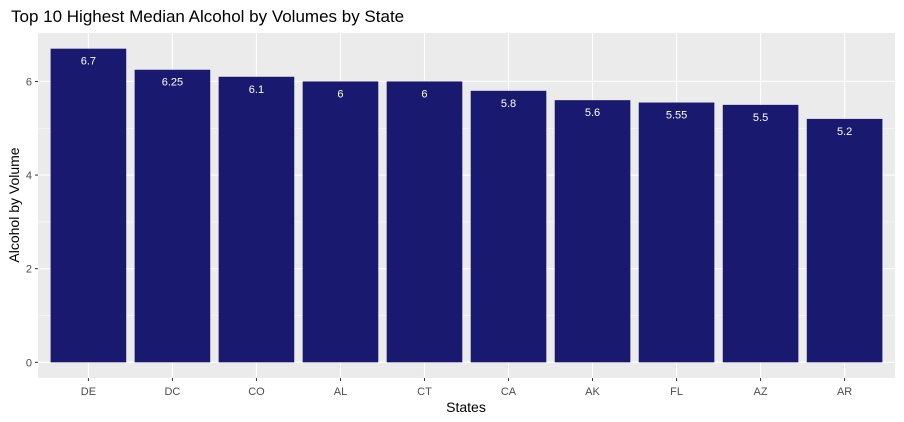 The image size is (904, 422). I want to click on x-tick-label: CT, so click(424, 392).